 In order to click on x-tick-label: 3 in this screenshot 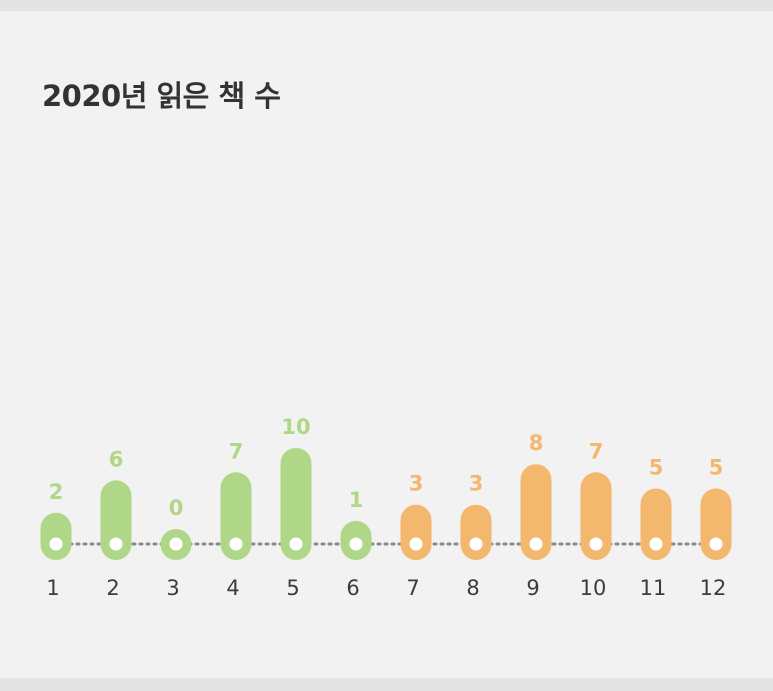, I will do `click(172, 588)`.